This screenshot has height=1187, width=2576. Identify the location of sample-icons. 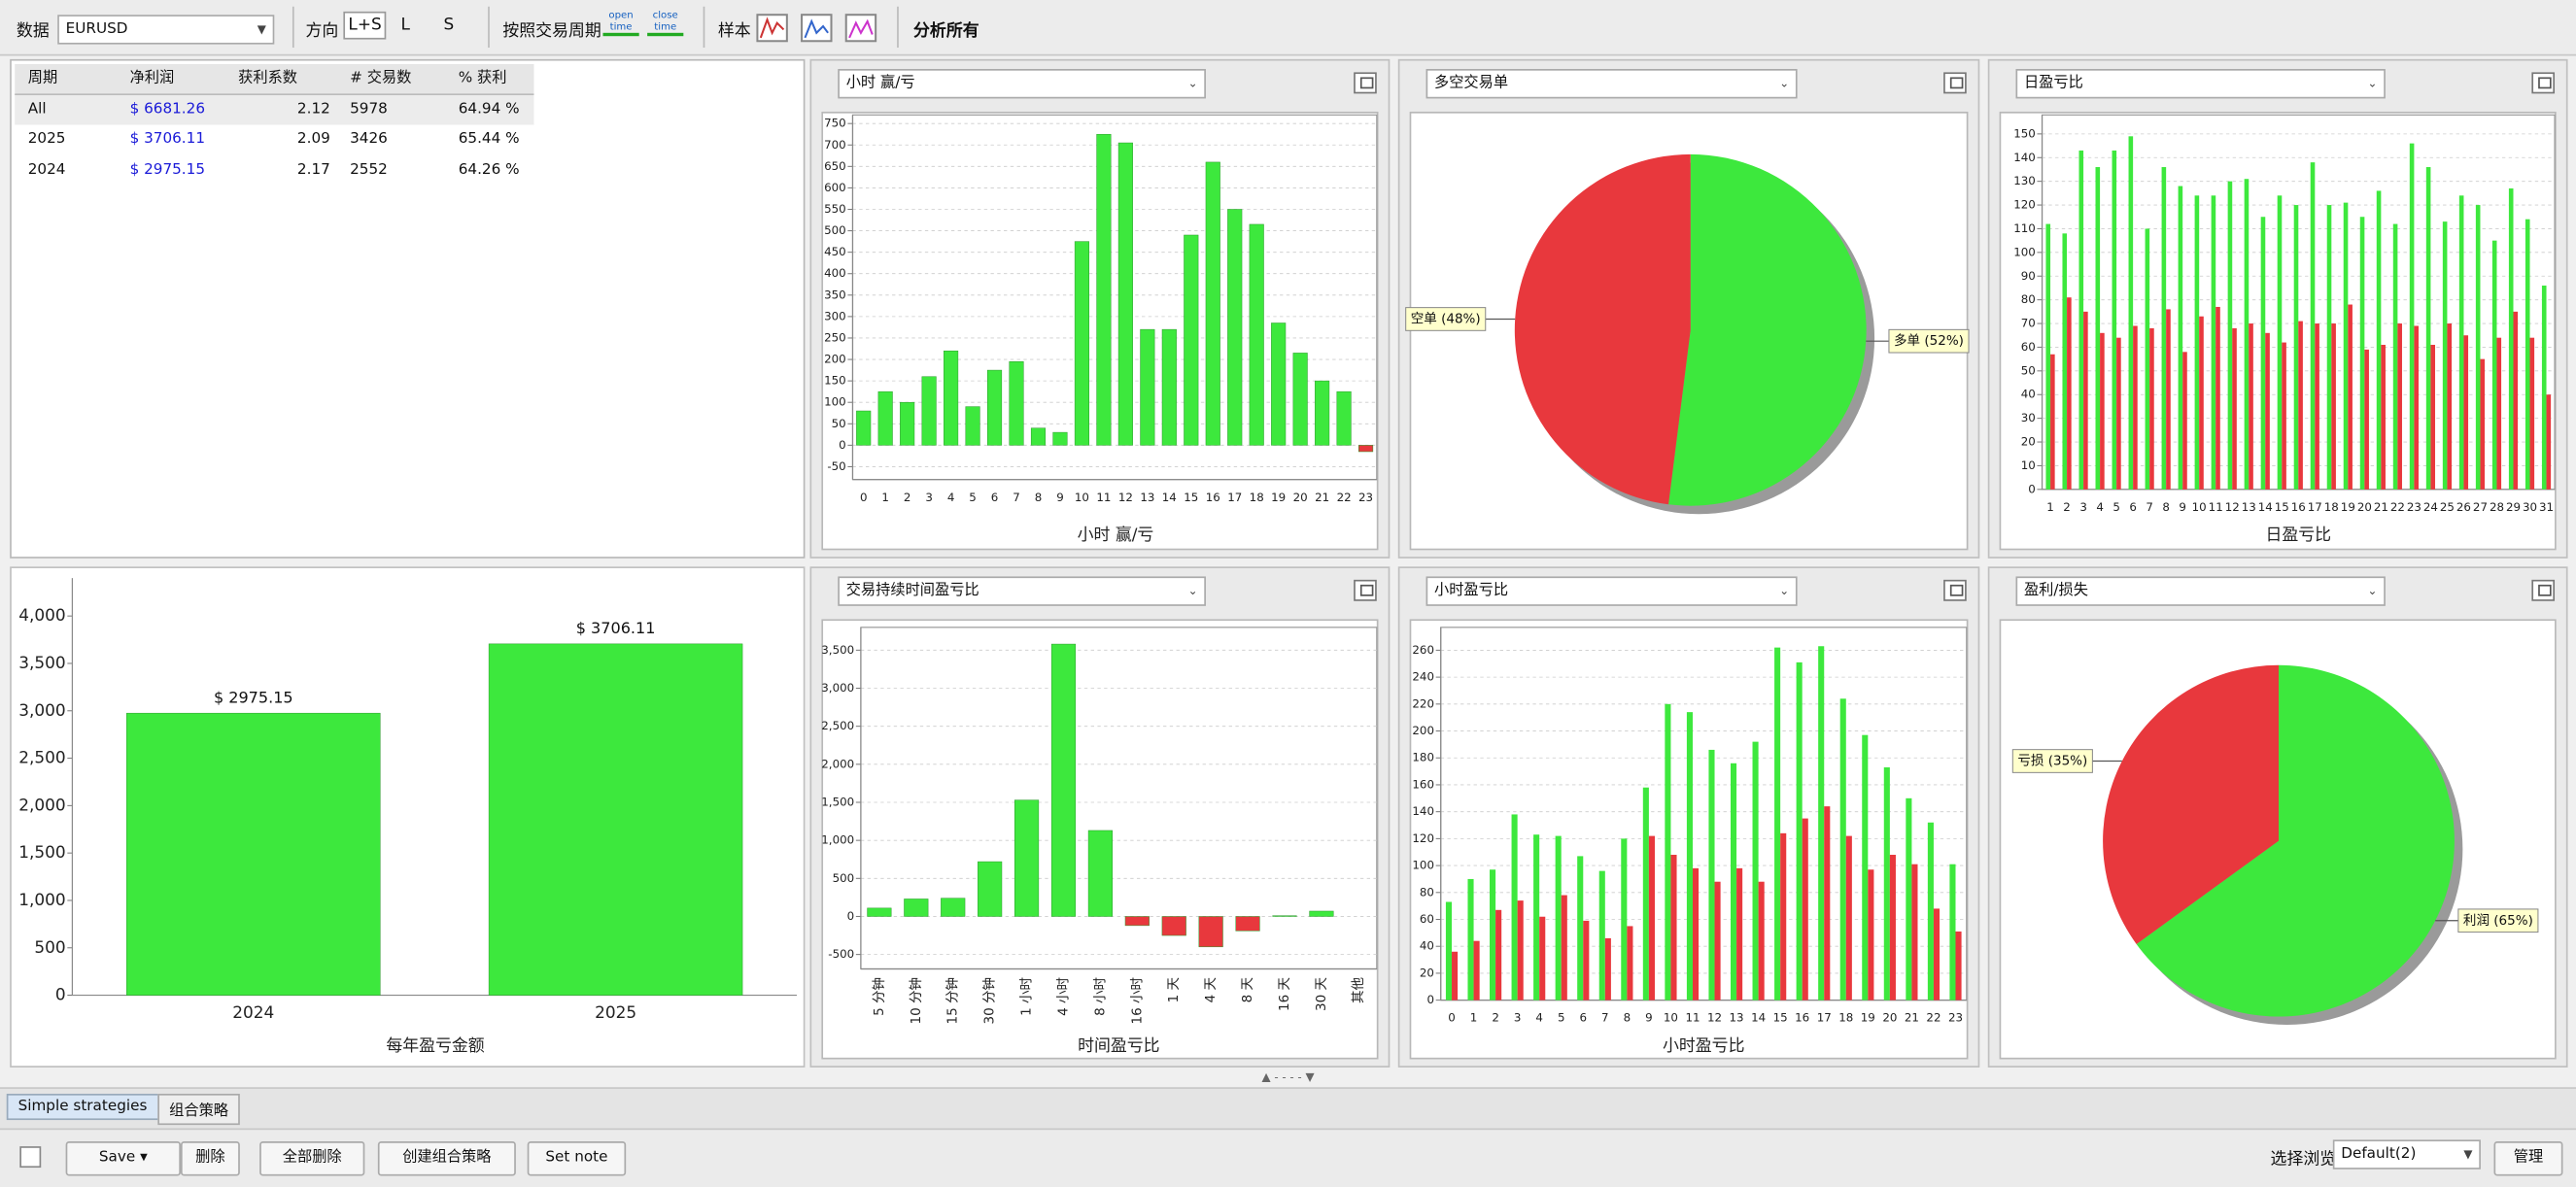
(822, 28).